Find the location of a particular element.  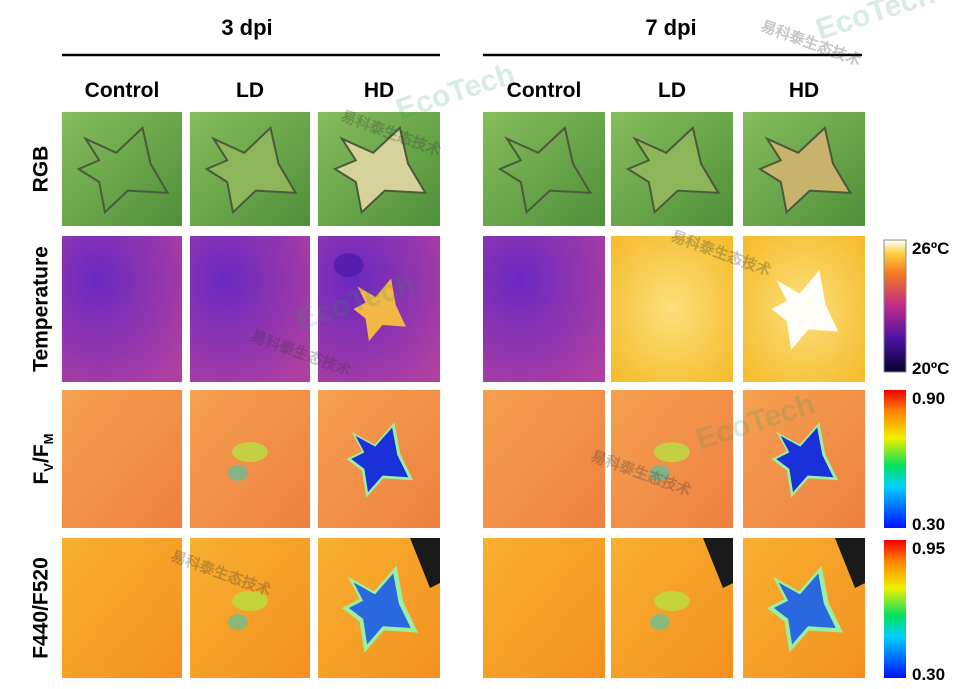

row-label-part: M is located at coordinates (48, 438).